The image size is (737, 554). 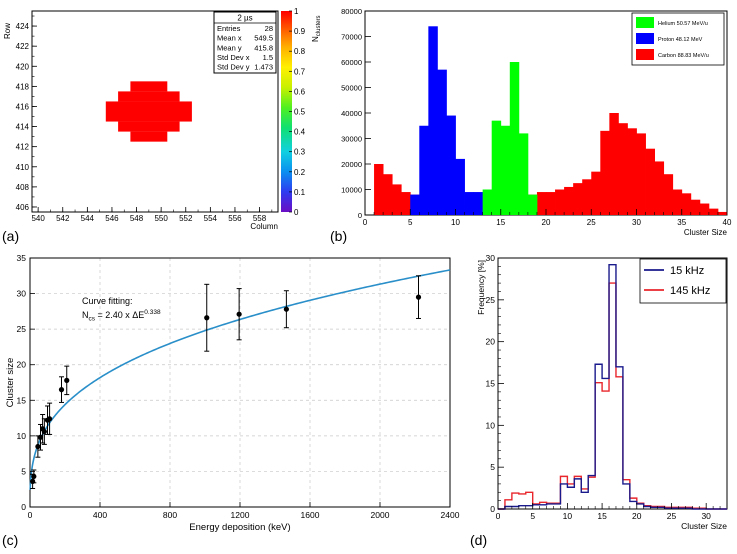 What do you see at coordinates (351, 139) in the screenshot?
I see `y-tick-label: 30000` at bounding box center [351, 139].